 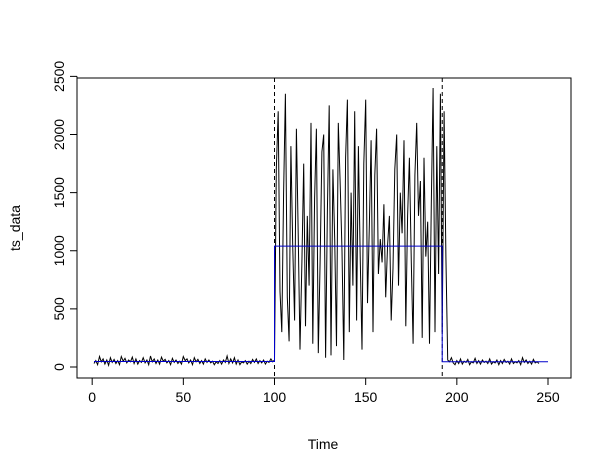 I want to click on y-axis: 0 500 1000 1500 2000 2500, so click(x=64, y=216).